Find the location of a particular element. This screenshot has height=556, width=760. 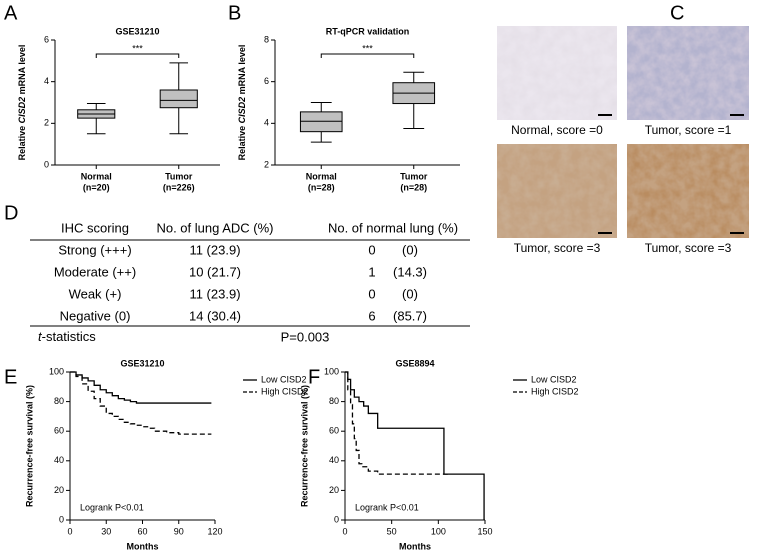

table-cell: 6 is located at coordinates (371, 315).